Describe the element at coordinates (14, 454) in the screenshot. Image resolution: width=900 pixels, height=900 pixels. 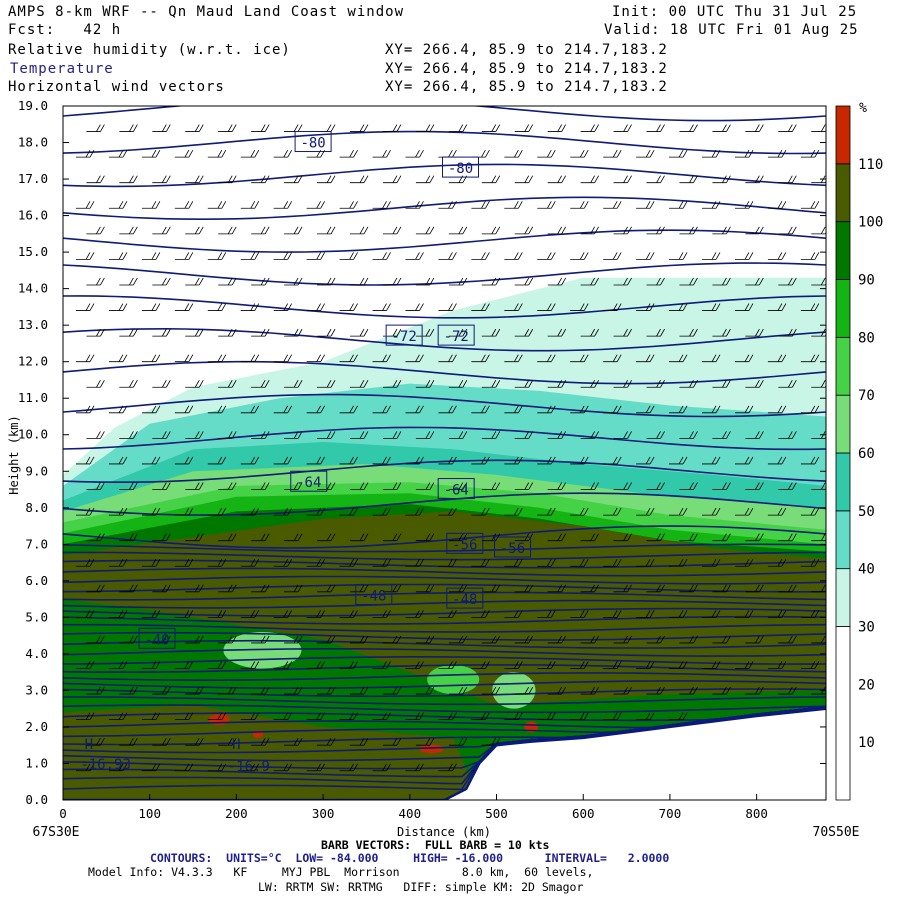
I see `y-axis-label: Height (km)` at that location.